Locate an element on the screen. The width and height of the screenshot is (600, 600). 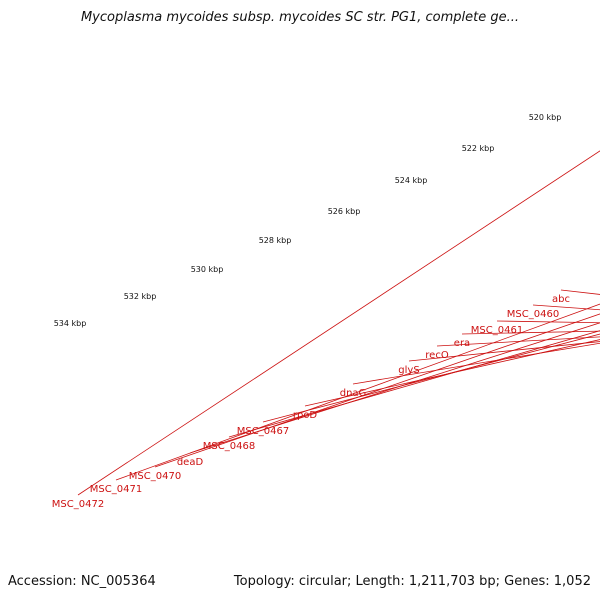
ruler-label: 524 kbp is located at coordinates (411, 180).